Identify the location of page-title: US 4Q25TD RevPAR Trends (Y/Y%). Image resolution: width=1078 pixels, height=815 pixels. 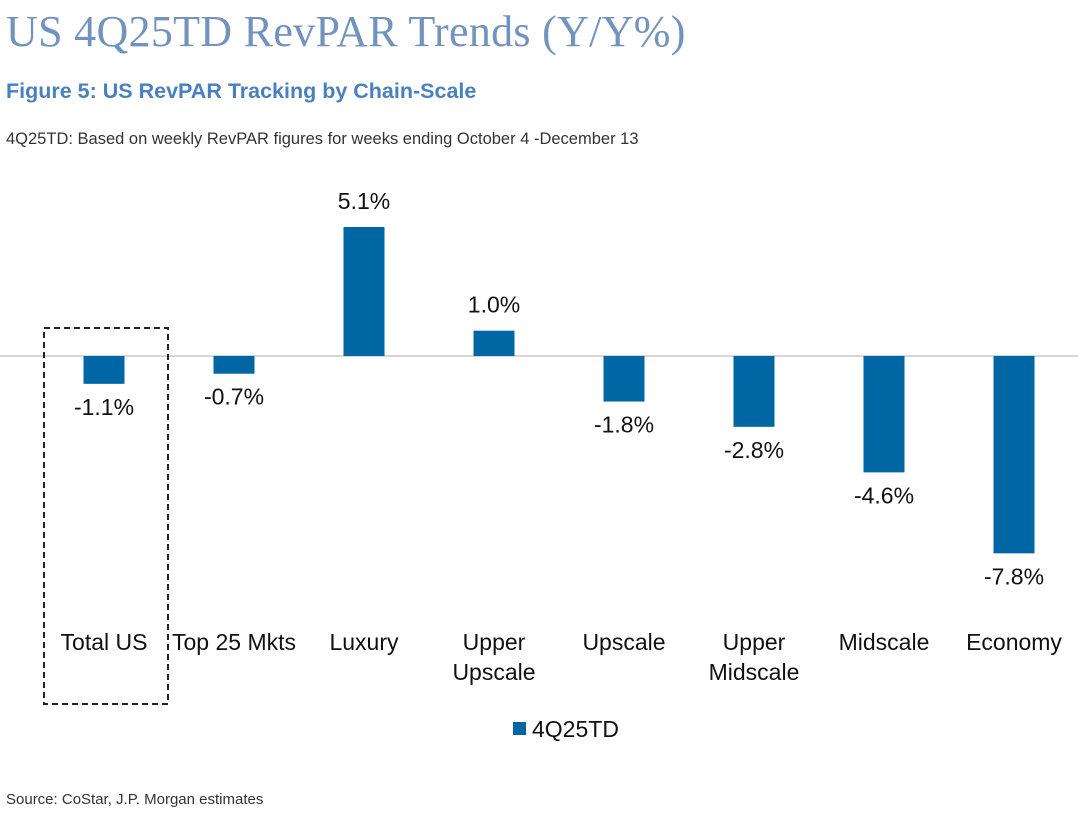
(346, 31).